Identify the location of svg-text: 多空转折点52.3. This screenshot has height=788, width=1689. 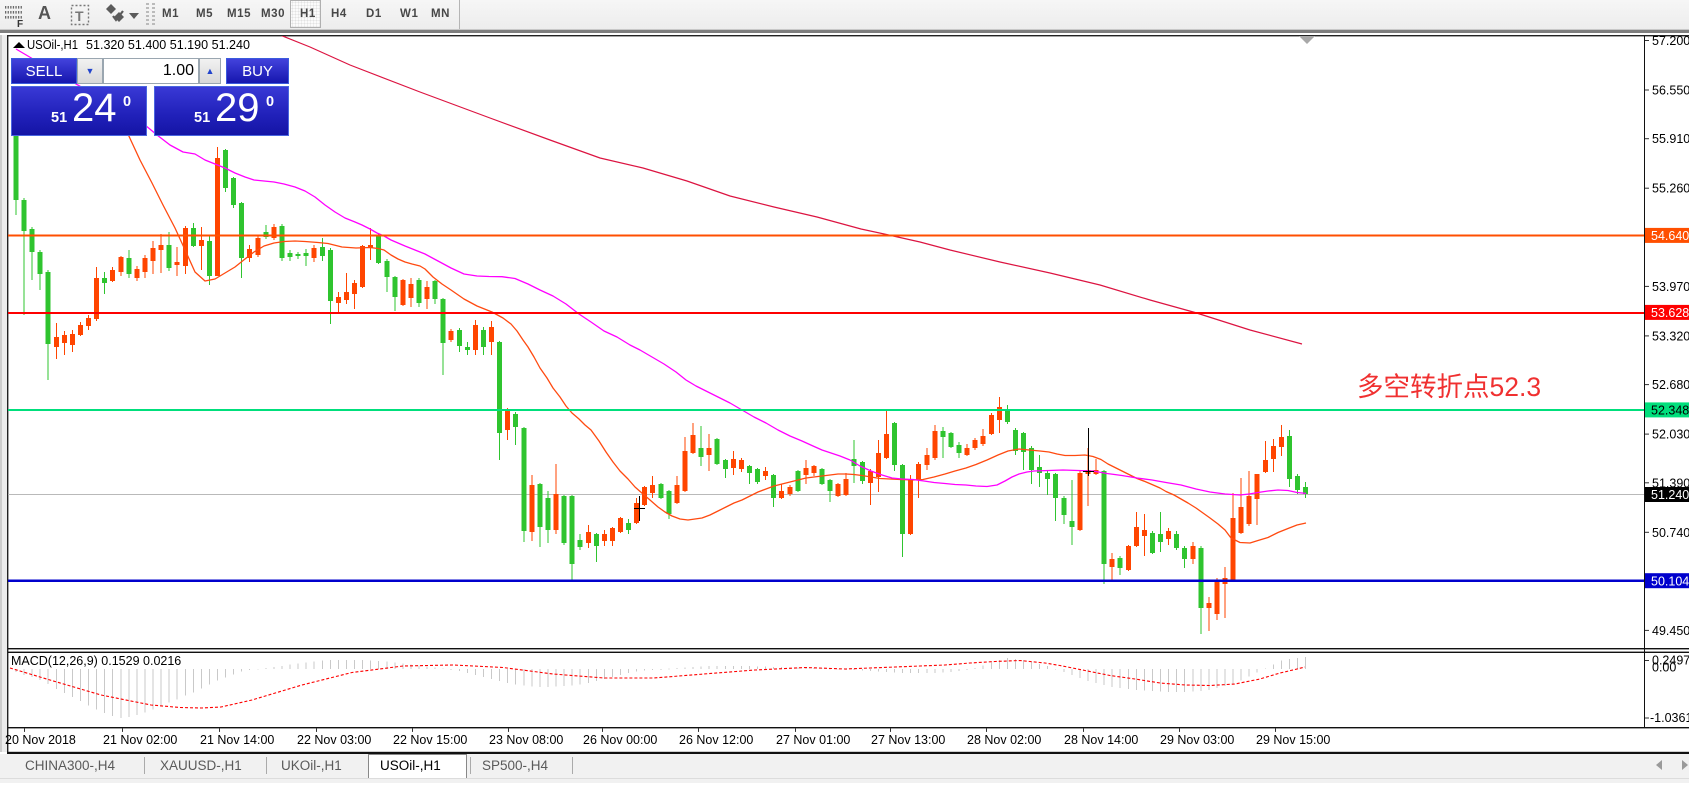
(1449, 387).